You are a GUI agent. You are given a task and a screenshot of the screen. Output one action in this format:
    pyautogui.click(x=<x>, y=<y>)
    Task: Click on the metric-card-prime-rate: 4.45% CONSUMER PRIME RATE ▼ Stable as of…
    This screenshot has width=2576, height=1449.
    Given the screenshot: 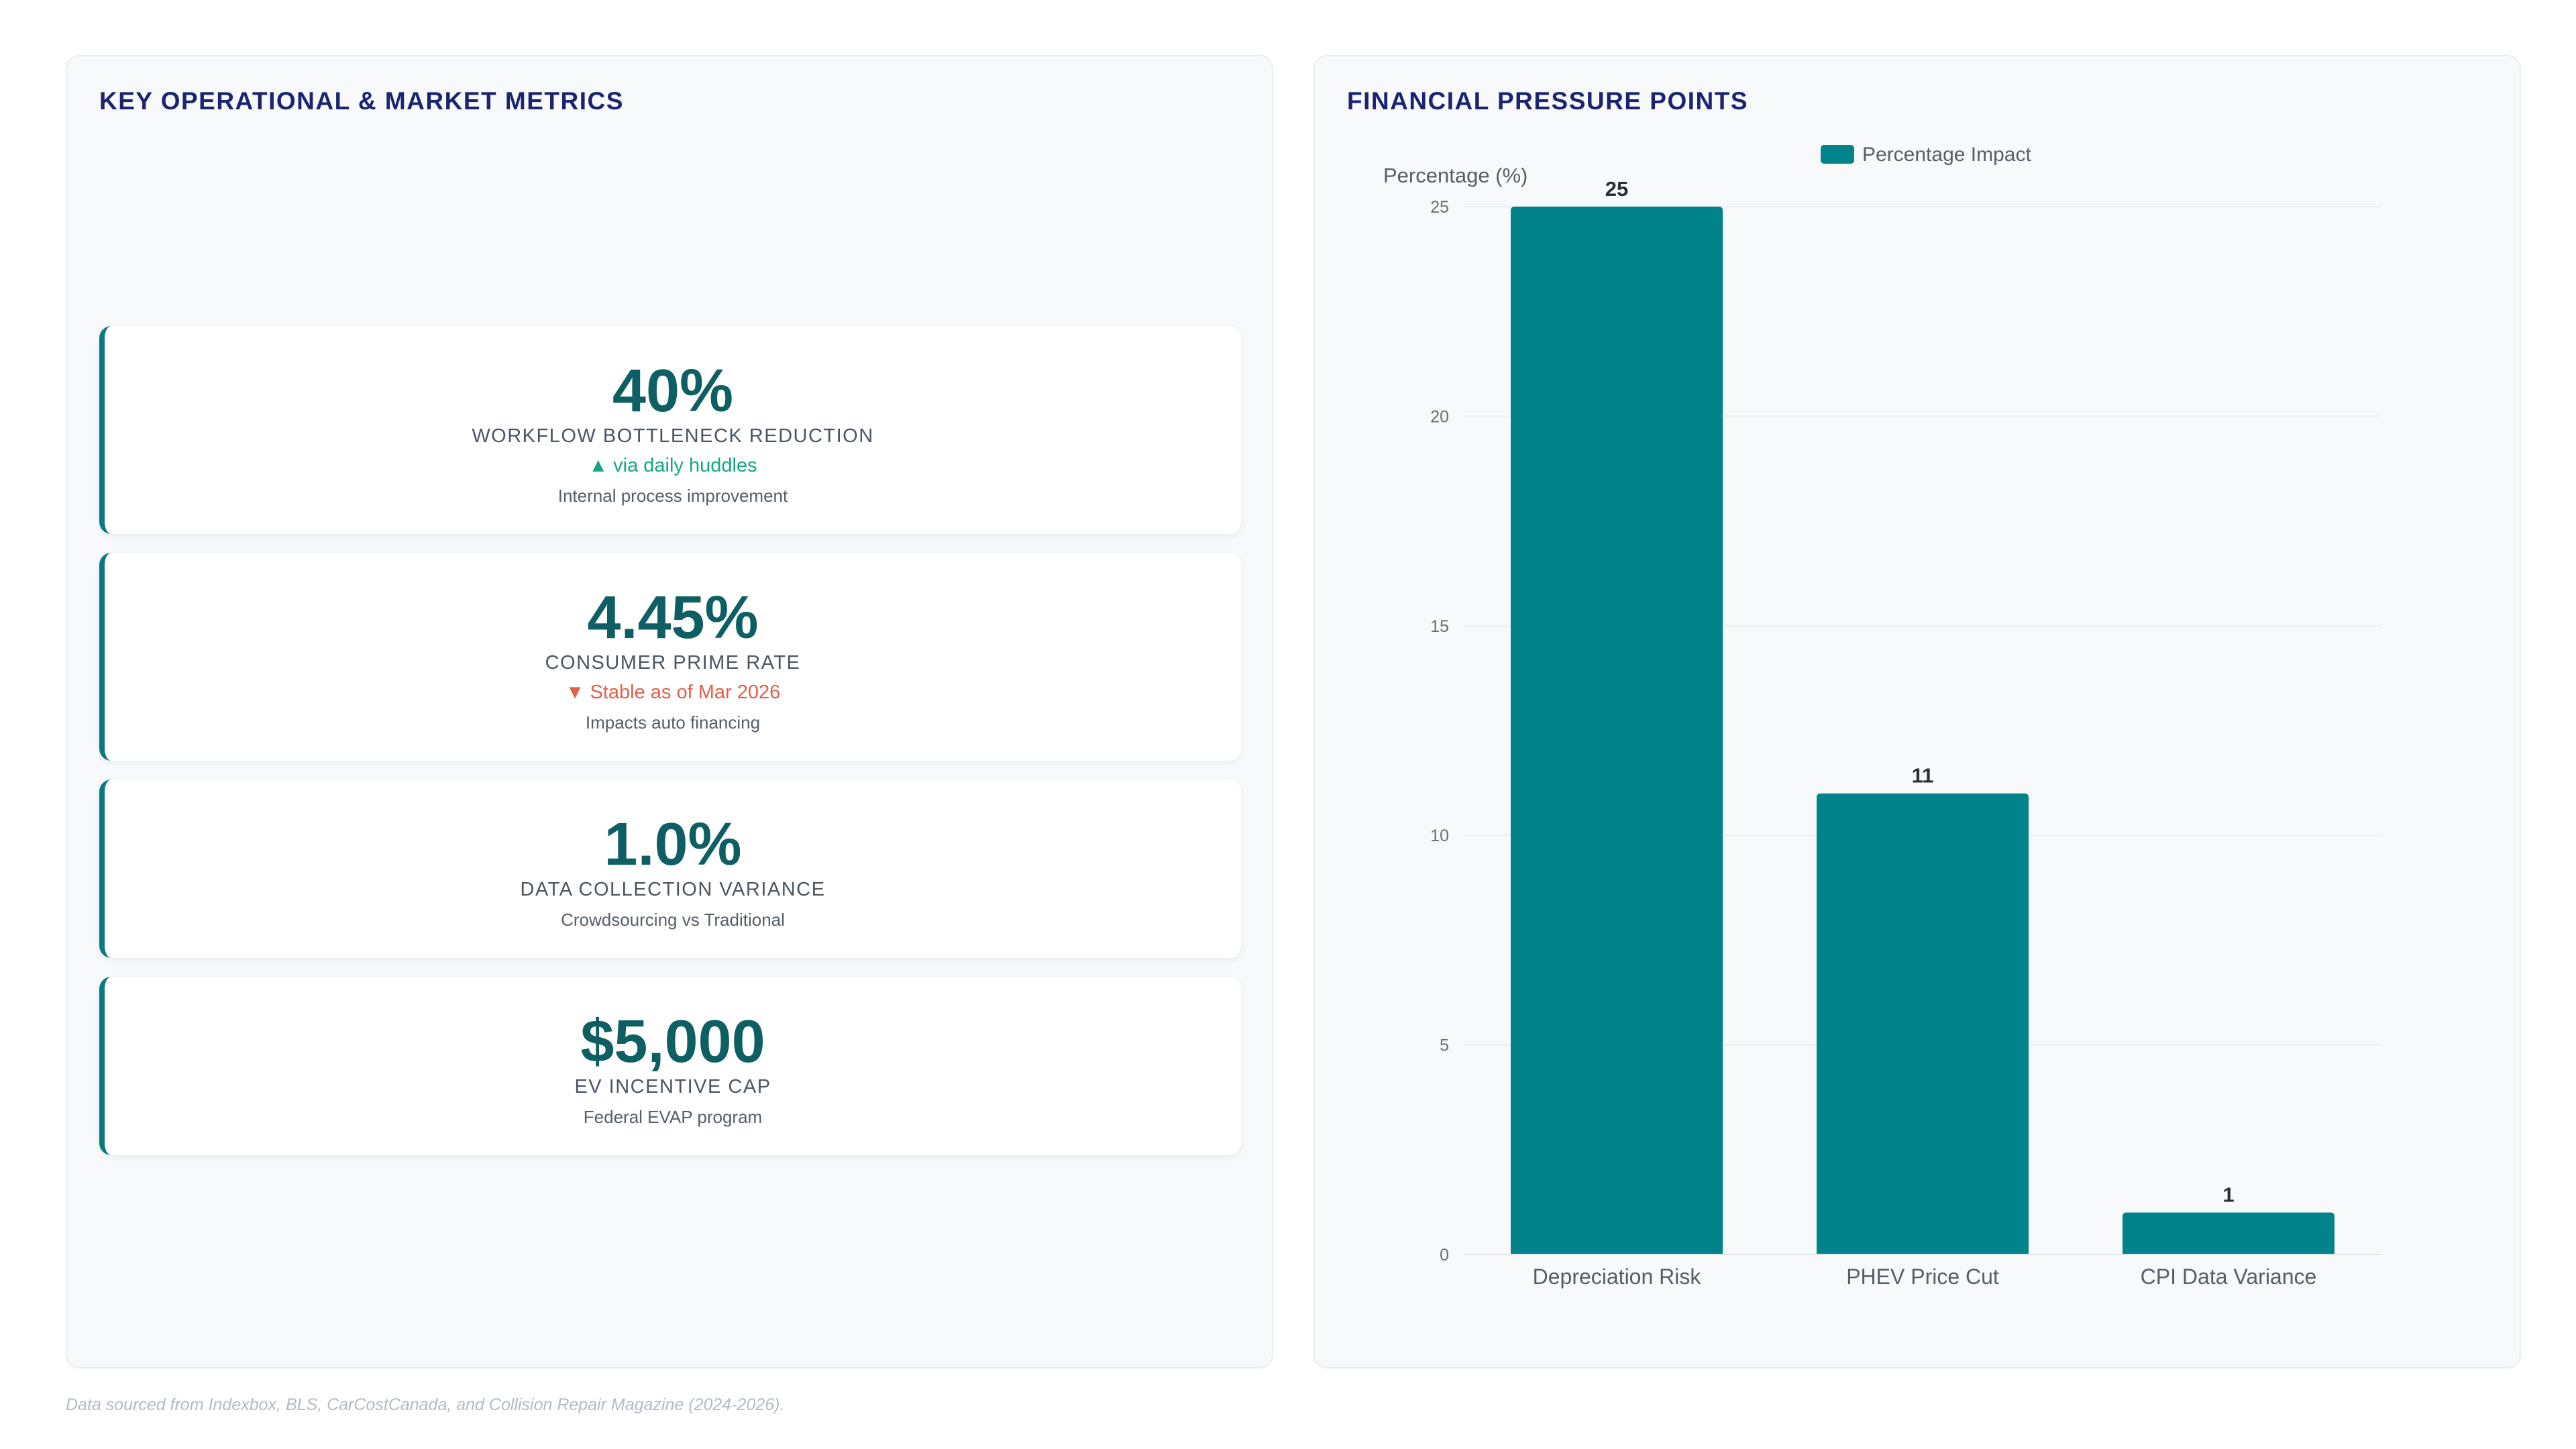 What is the action you would take?
    pyautogui.click(x=670, y=657)
    